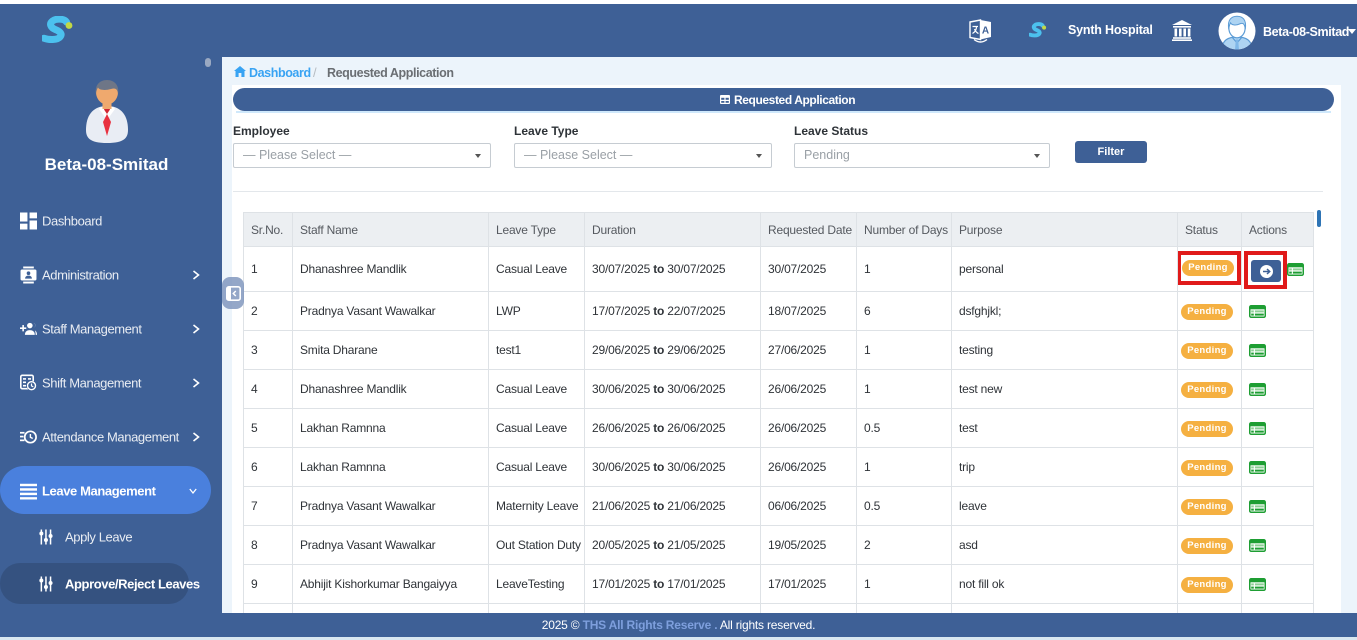 This screenshot has width=1357, height=640. I want to click on svg-text: A, so click(985, 31).